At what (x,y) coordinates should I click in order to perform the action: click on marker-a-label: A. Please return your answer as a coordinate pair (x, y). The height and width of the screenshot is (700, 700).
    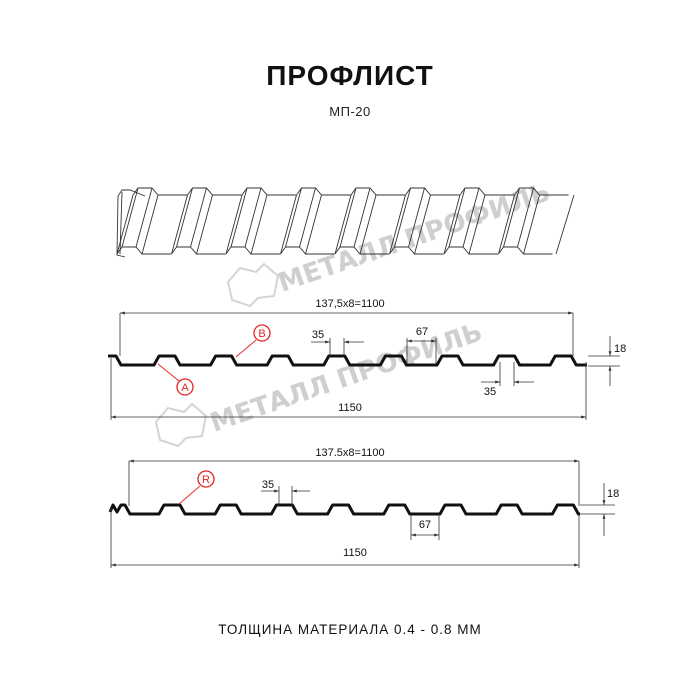
    Looking at the image, I should click on (185, 388).